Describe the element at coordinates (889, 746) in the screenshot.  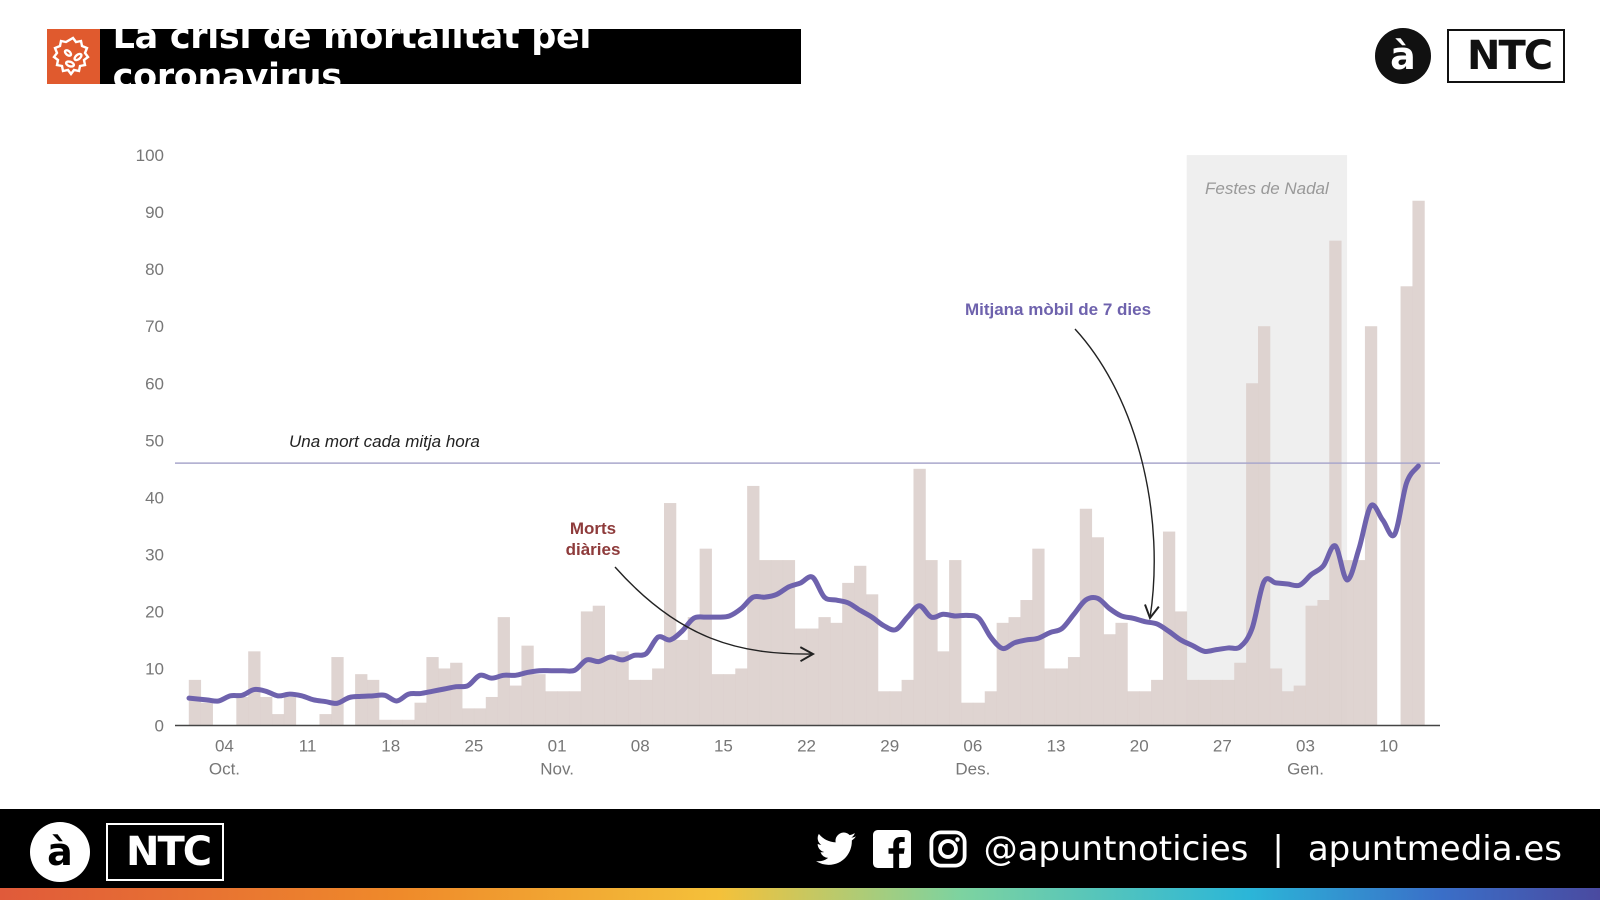
I see `x-tick-label: 29` at that location.